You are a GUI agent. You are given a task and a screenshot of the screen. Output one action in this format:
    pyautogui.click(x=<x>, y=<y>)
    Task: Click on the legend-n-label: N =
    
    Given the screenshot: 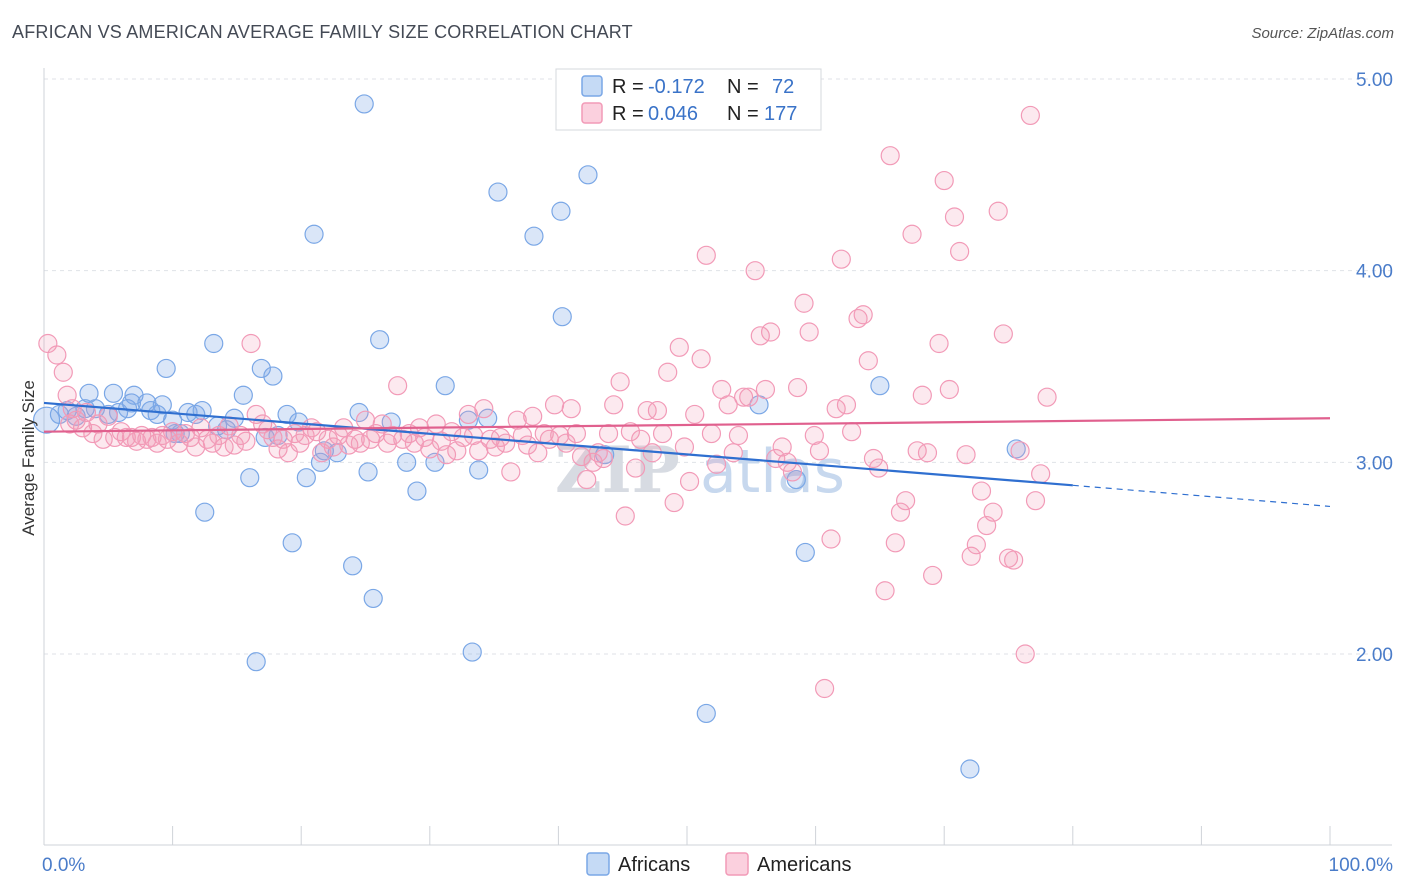 What is the action you would take?
    pyautogui.click(x=743, y=87)
    